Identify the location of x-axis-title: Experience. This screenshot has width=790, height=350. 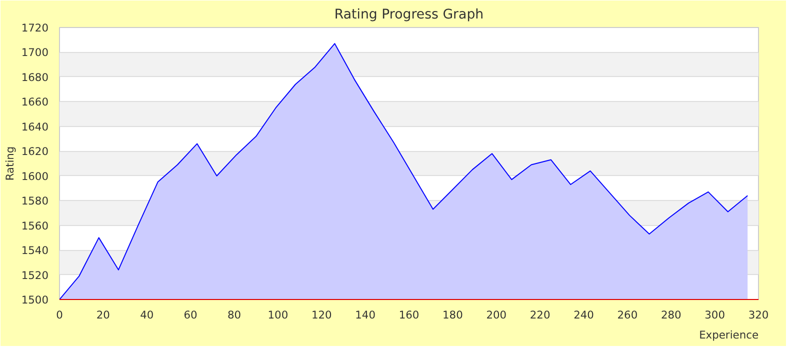
(729, 335).